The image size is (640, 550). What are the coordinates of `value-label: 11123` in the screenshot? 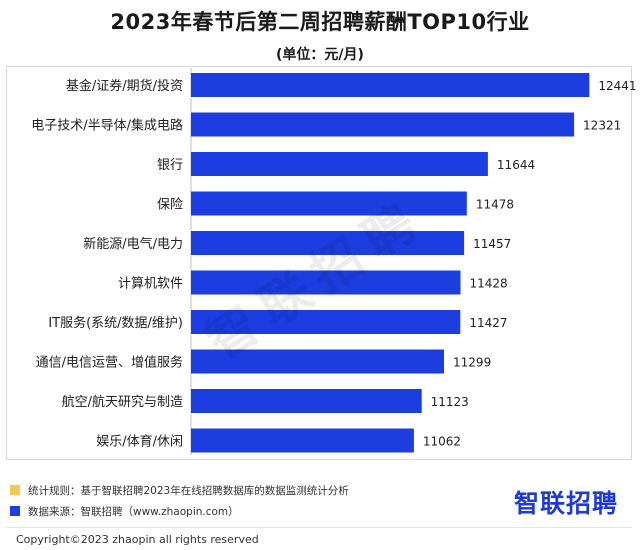 It's located at (450, 402).